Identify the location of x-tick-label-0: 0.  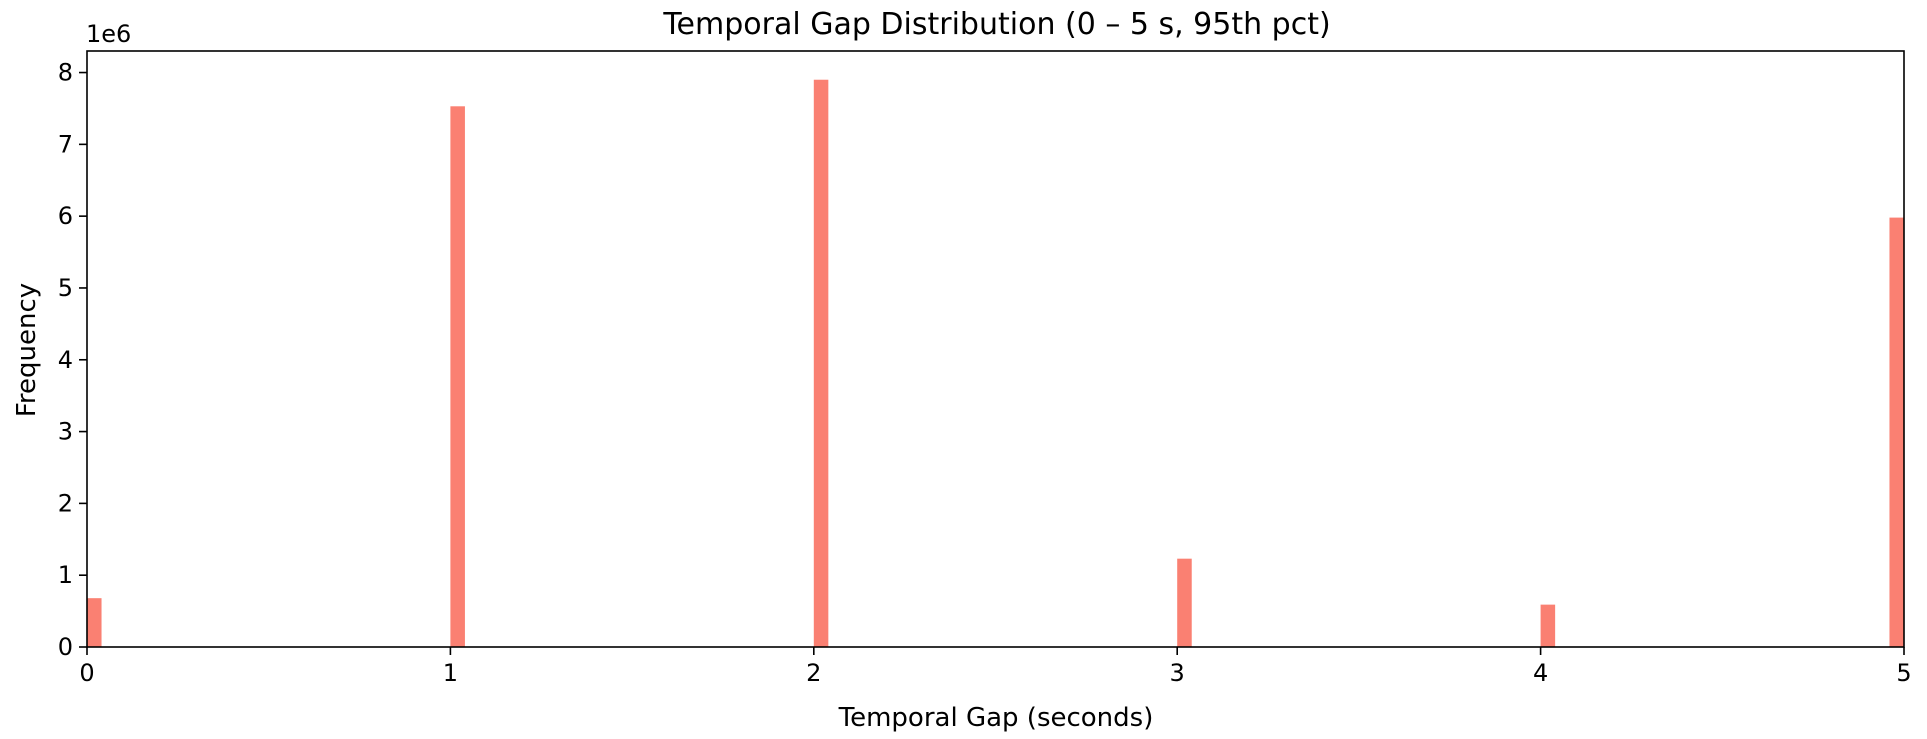
(86, 673).